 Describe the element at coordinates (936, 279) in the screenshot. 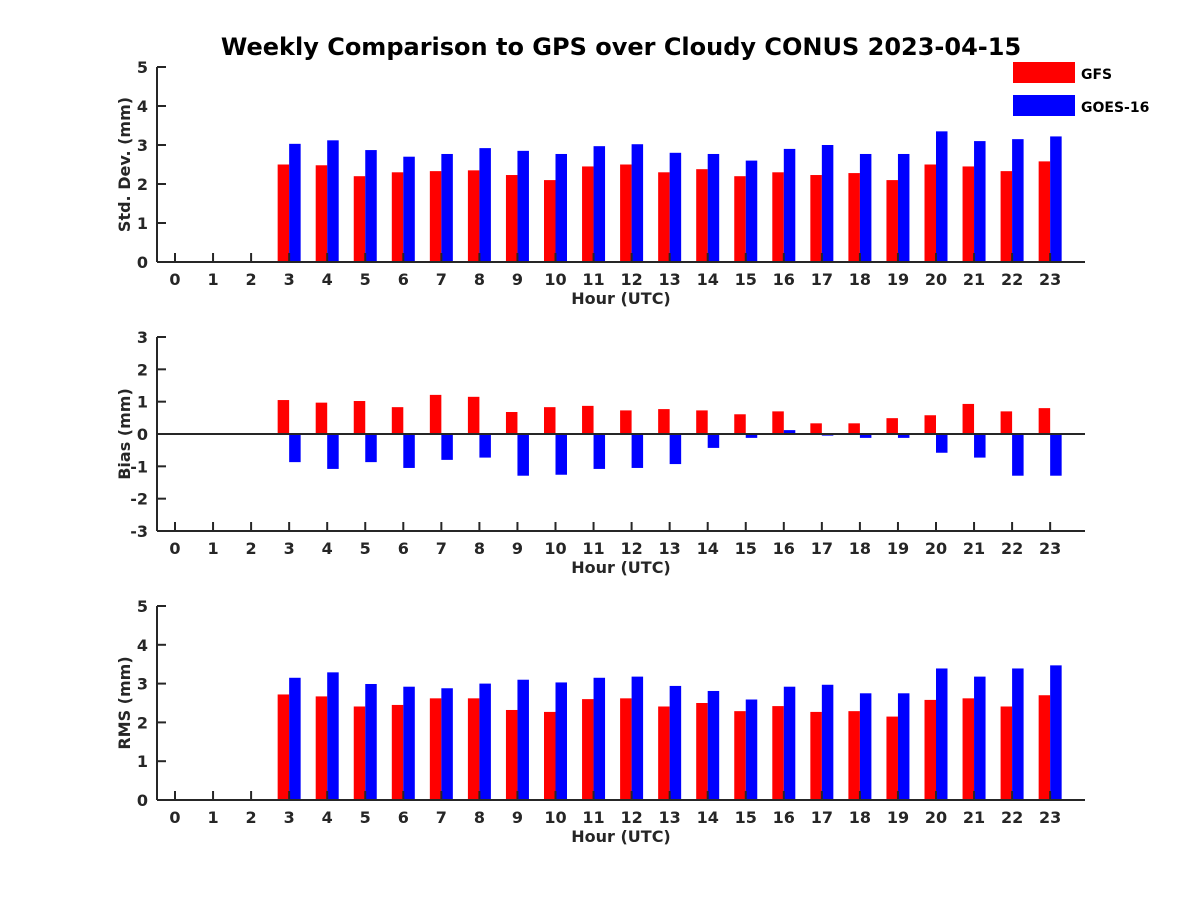

I see `x-tick-label: 20` at that location.